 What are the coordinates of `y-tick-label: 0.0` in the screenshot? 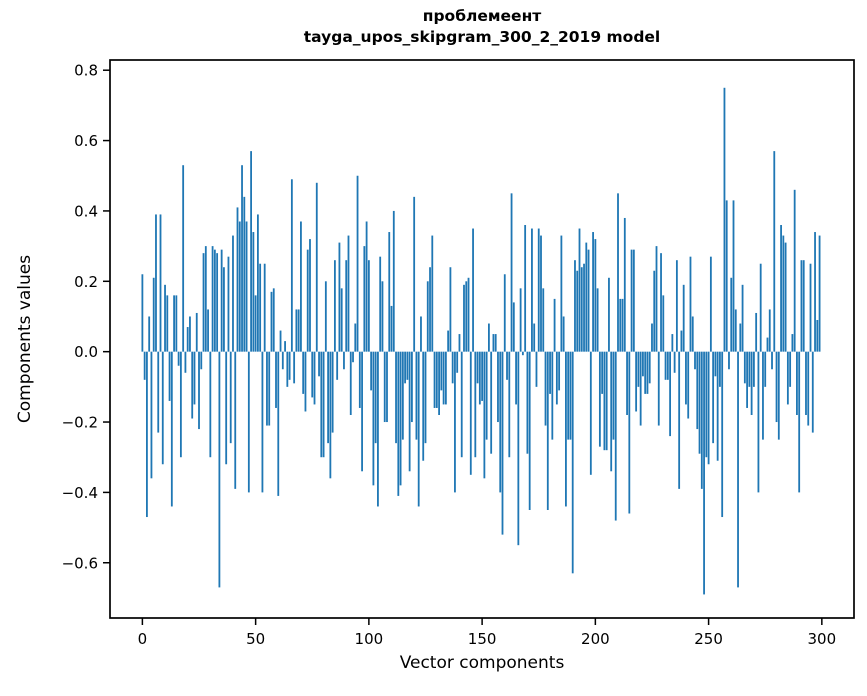 It's located at (86, 352).